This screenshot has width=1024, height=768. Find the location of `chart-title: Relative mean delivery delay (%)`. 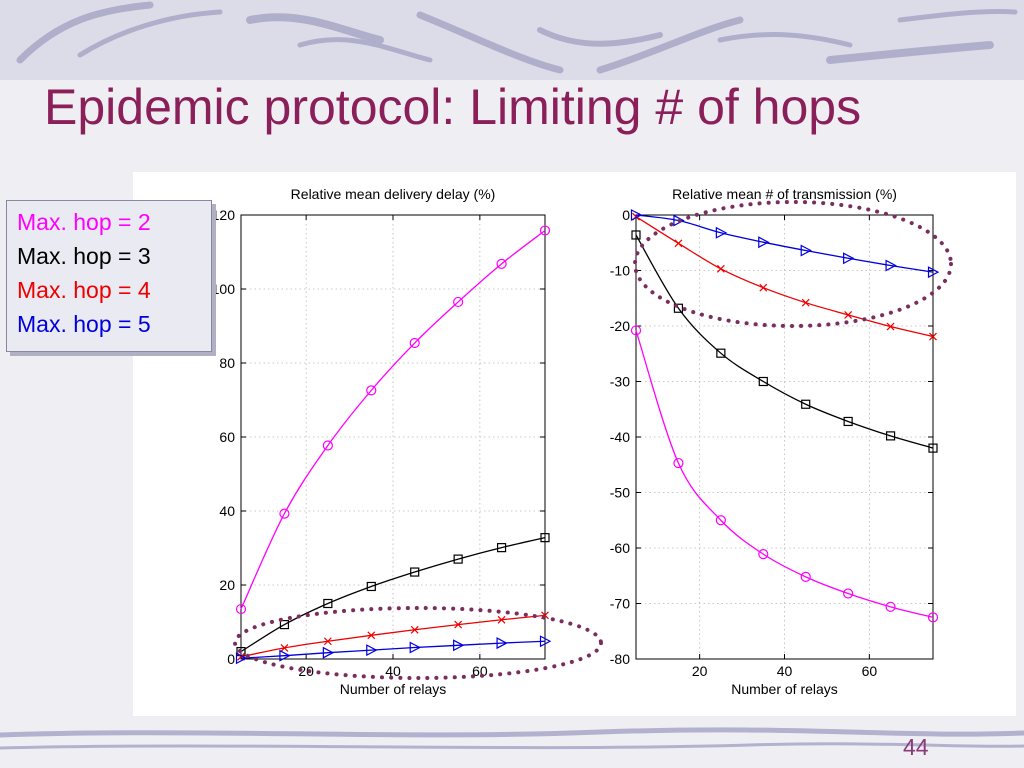

chart-title: Relative mean delivery delay (%) is located at coordinates (393, 194).